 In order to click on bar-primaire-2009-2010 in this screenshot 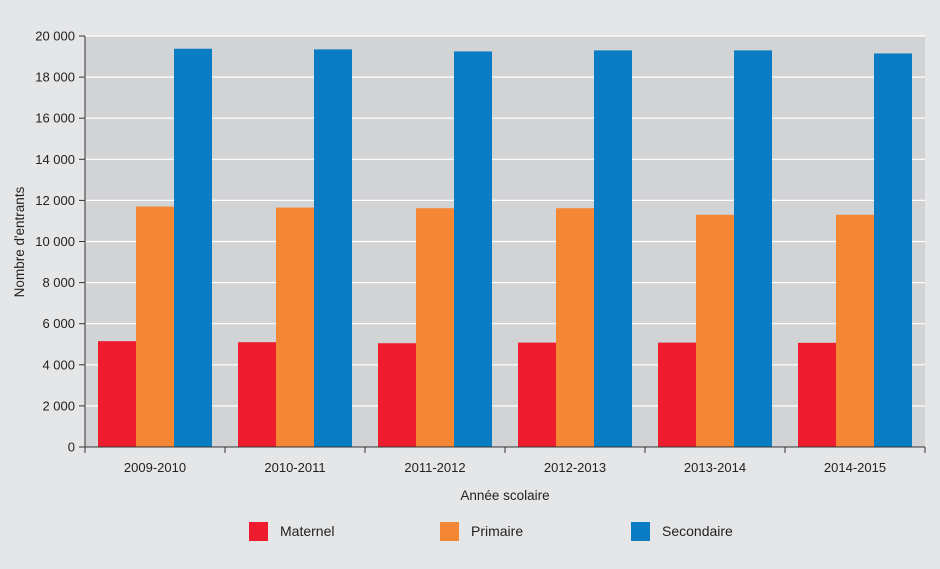, I will do `click(155, 326)`.